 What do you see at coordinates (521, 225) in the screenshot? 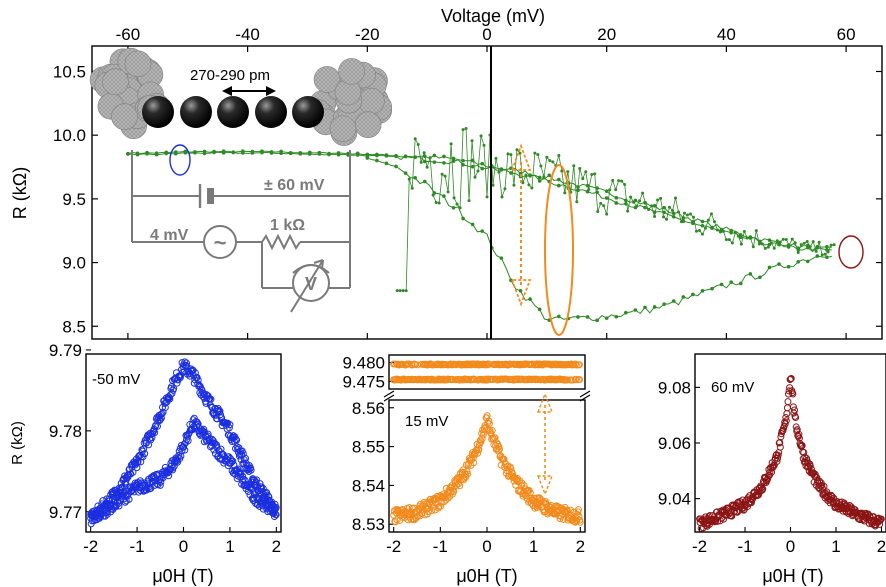
I see `orange-double-arrow` at bounding box center [521, 225].